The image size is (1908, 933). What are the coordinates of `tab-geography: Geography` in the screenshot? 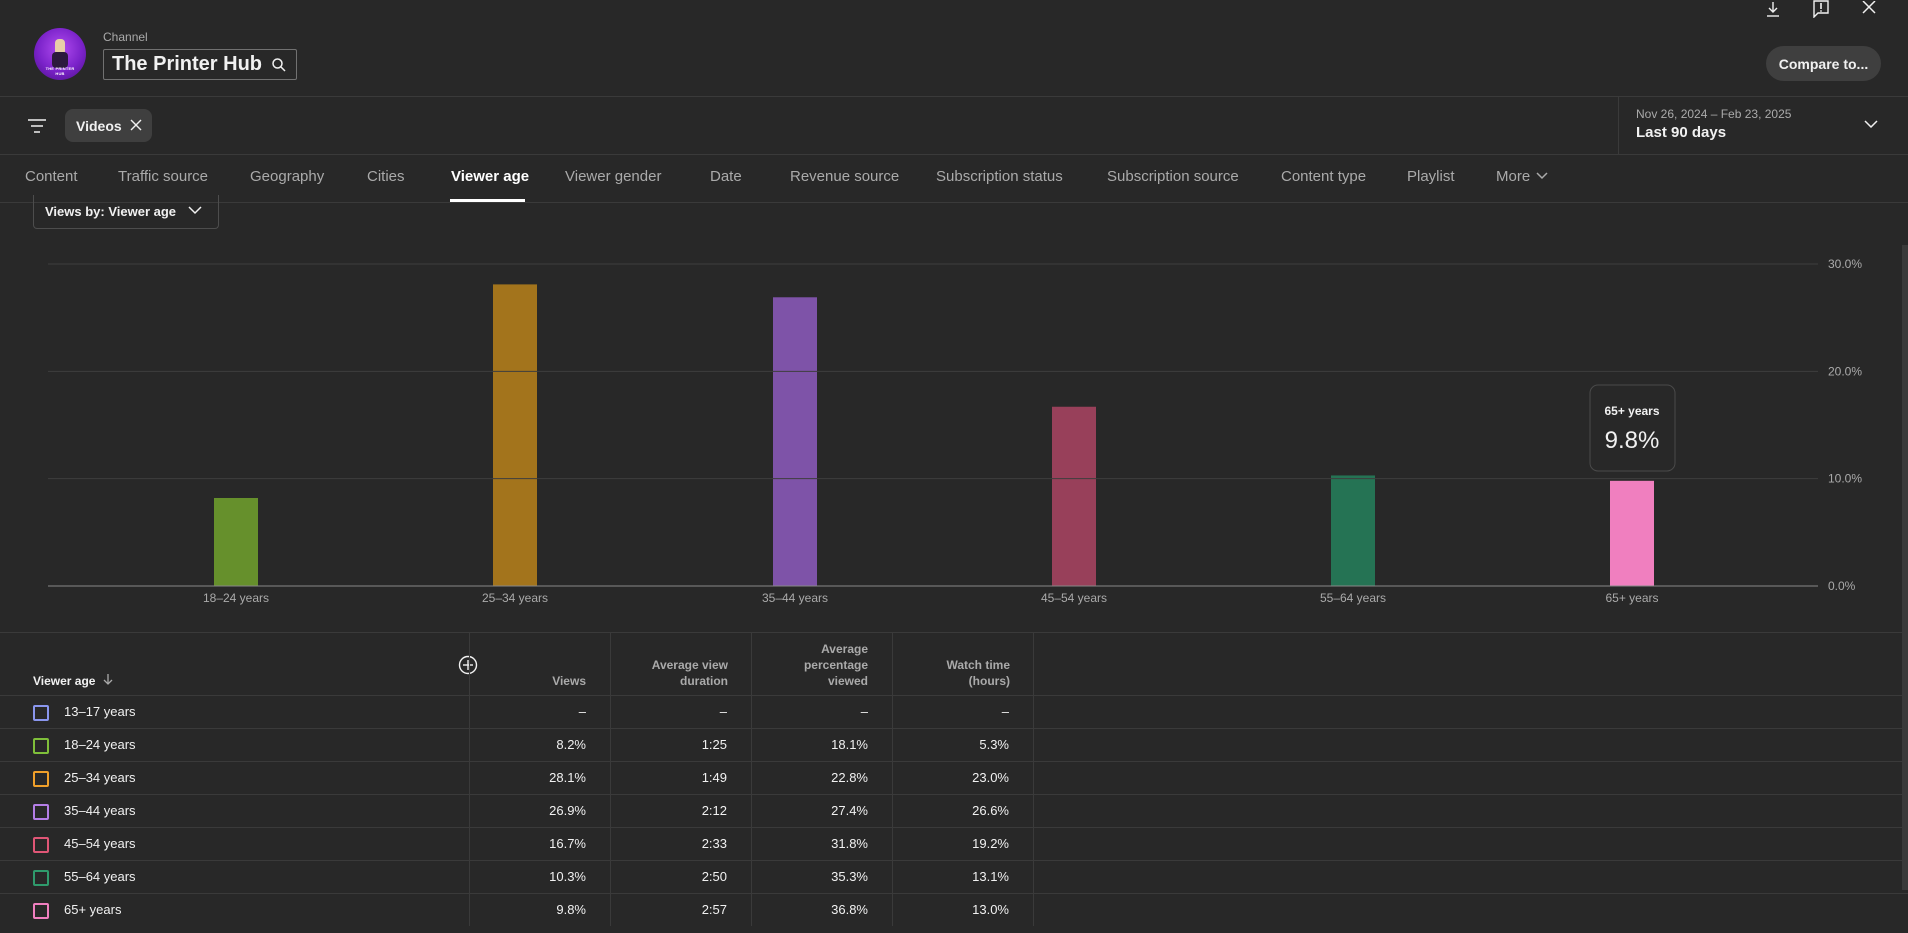 It's located at (287, 176).